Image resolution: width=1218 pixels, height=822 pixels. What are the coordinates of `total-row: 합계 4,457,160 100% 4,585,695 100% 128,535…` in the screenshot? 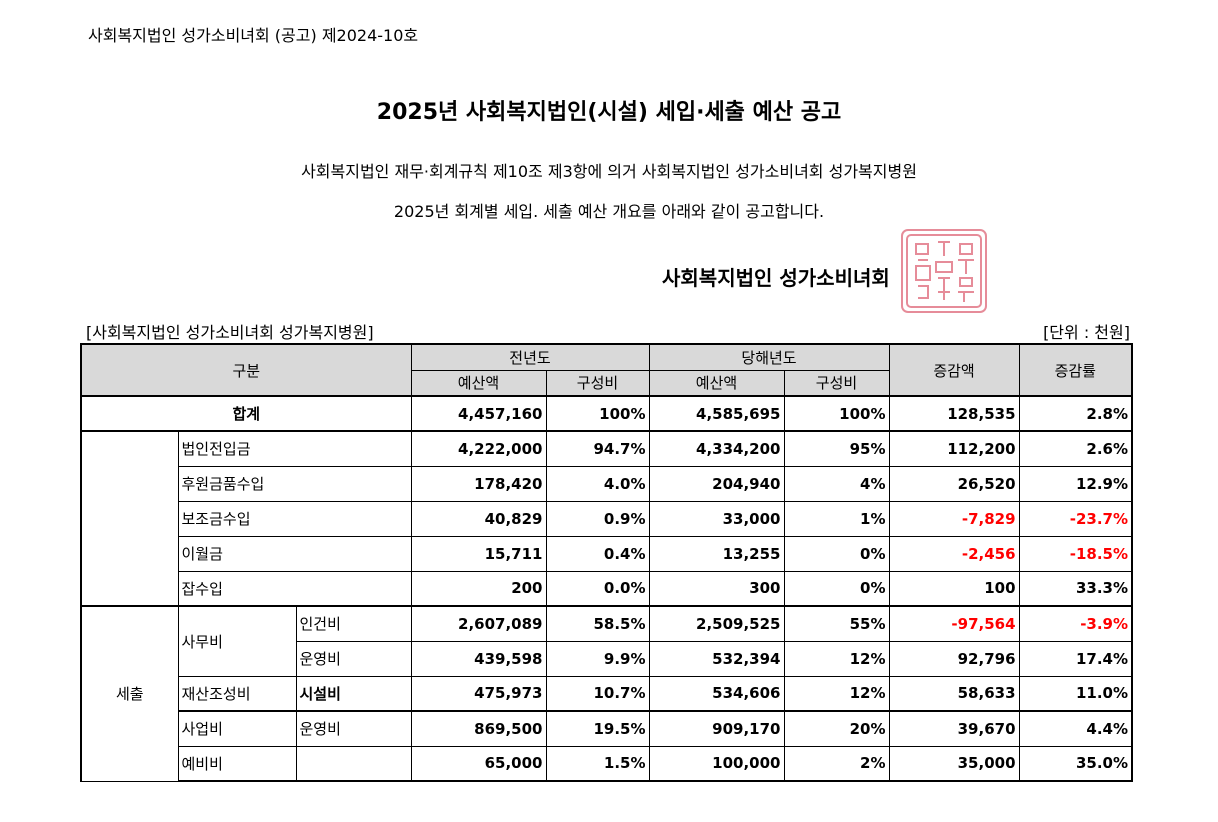 It's located at (607, 413).